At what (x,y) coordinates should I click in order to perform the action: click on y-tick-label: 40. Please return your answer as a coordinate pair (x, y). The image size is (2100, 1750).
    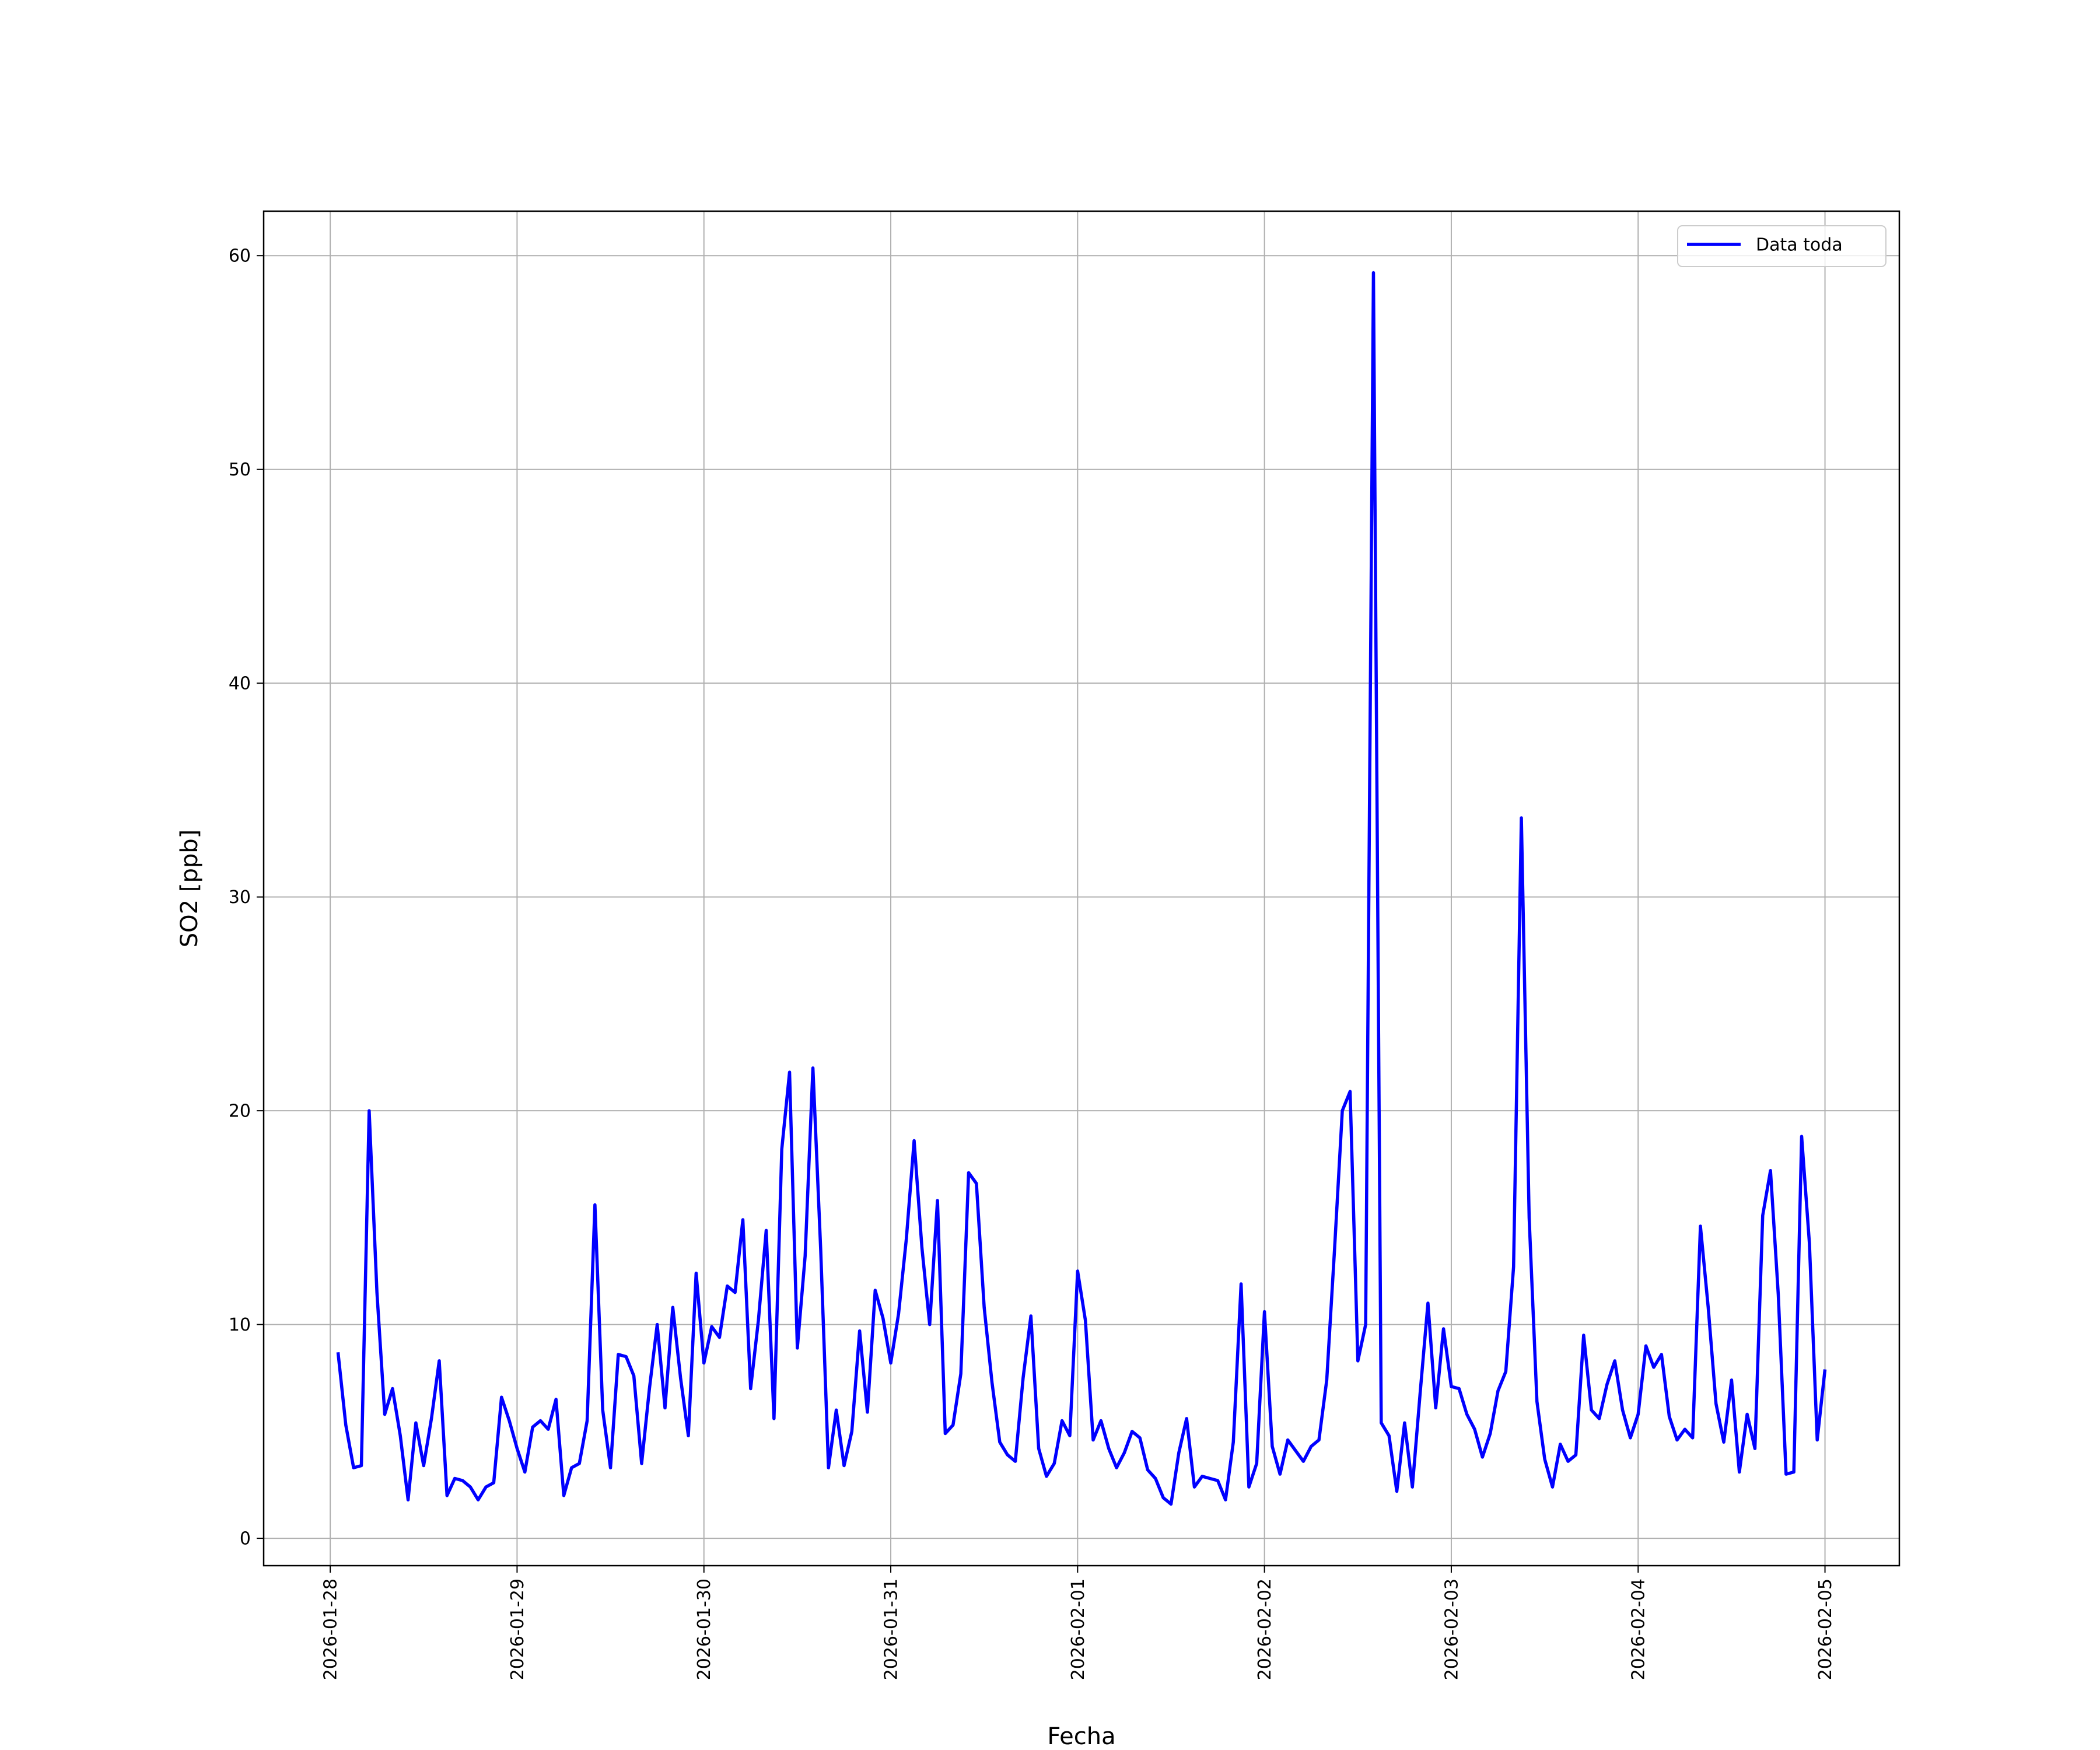
    Looking at the image, I should click on (240, 684).